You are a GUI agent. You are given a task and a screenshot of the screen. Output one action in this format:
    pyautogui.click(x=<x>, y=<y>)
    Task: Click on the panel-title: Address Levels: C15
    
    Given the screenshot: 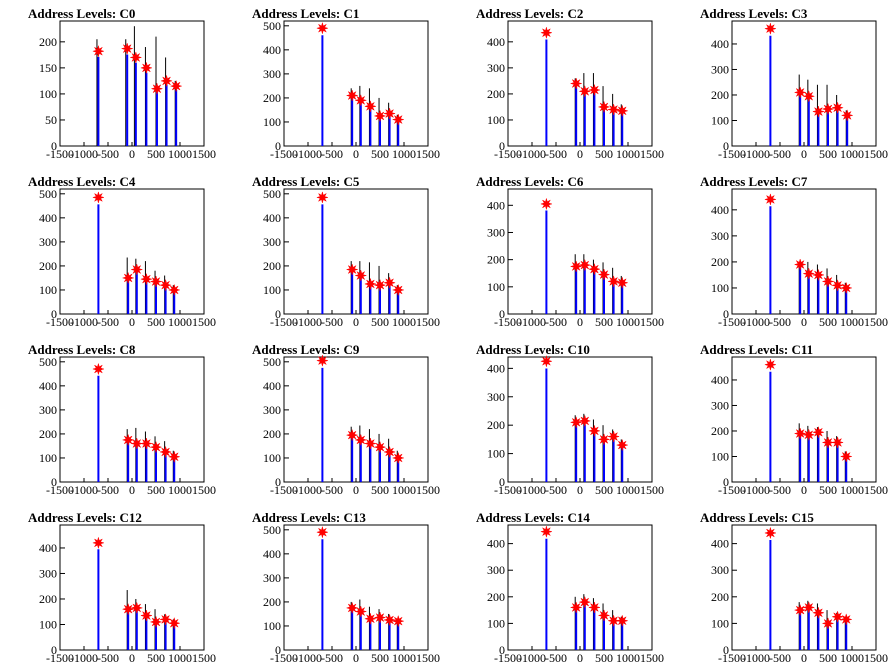 What is the action you would take?
    pyautogui.click(x=757, y=517)
    